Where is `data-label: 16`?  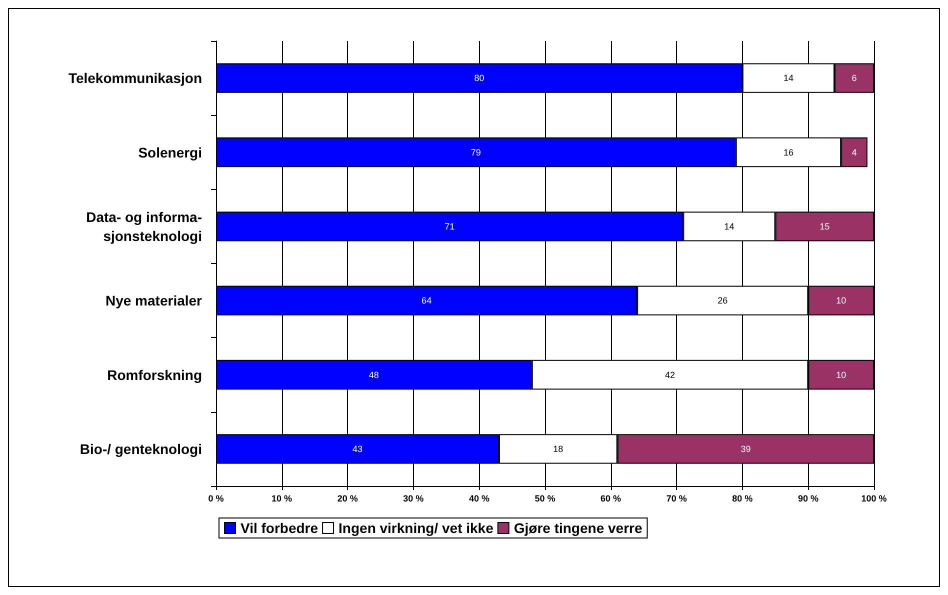
data-label: 16 is located at coordinates (788, 152).